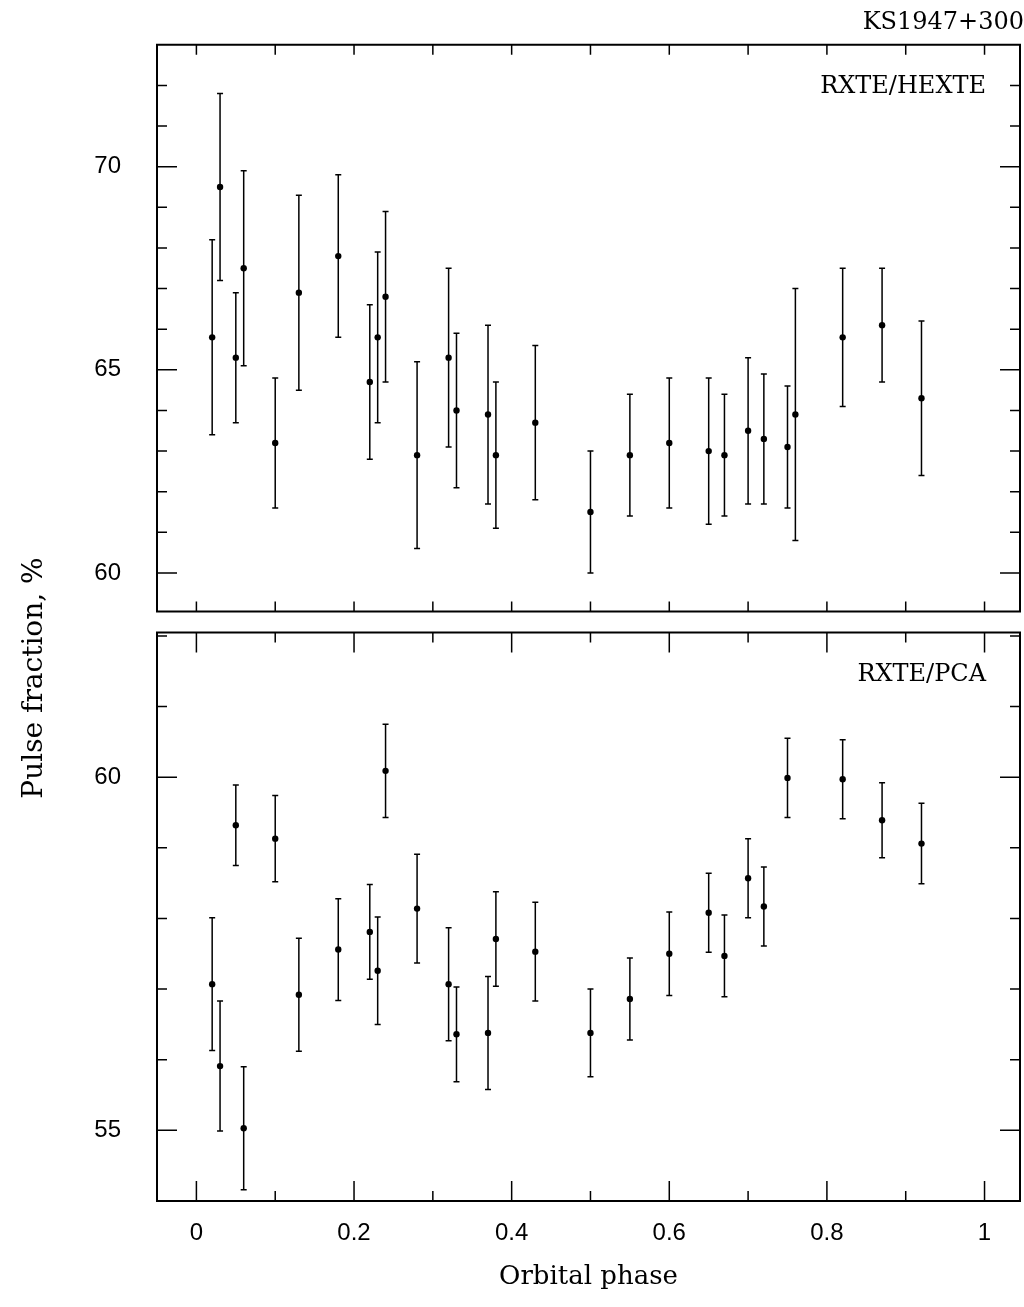  What do you see at coordinates (943, 20) in the screenshot?
I see `chart-title: KS1947+300` at bounding box center [943, 20].